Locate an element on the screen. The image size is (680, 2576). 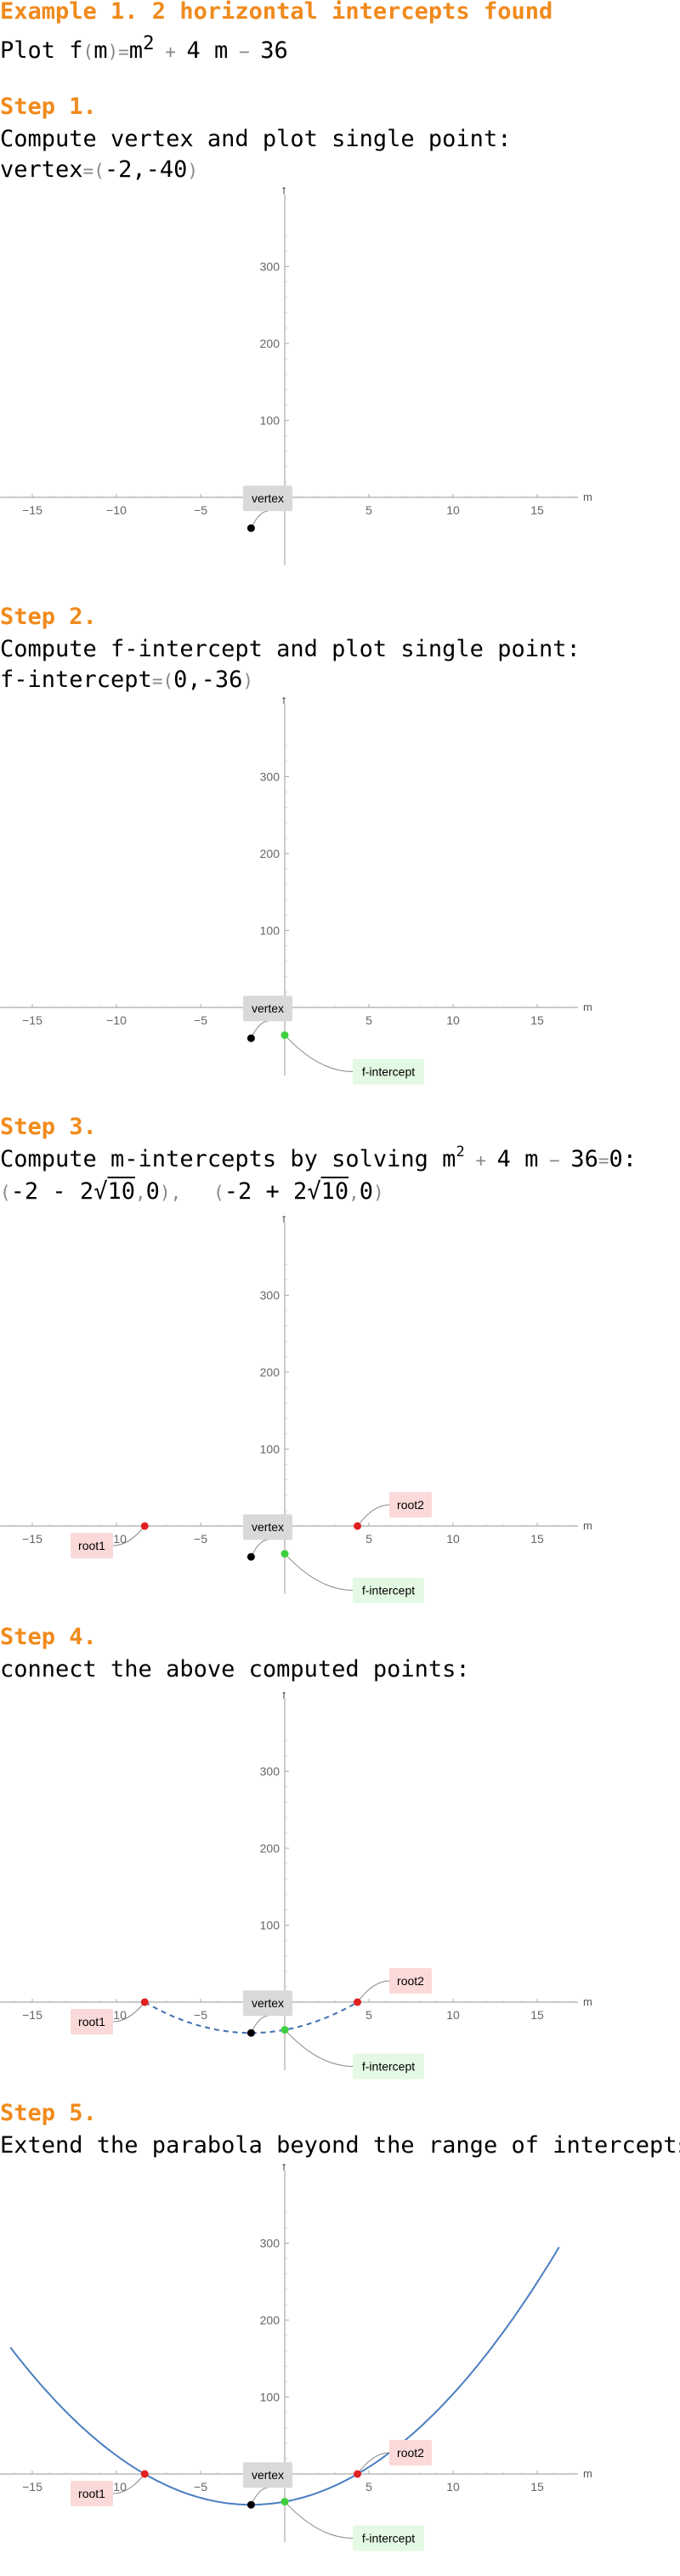
root2-sqrt-arg: 10 is located at coordinates (334, 1192).